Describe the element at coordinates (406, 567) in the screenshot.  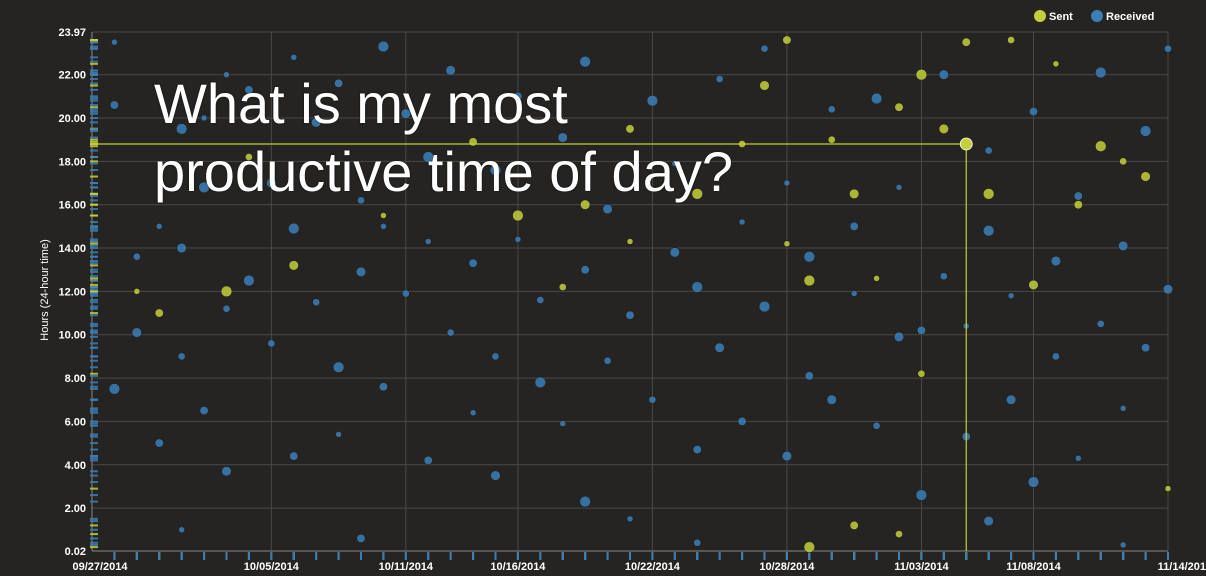
I see `x-tick-label: 10/11/2014` at that location.